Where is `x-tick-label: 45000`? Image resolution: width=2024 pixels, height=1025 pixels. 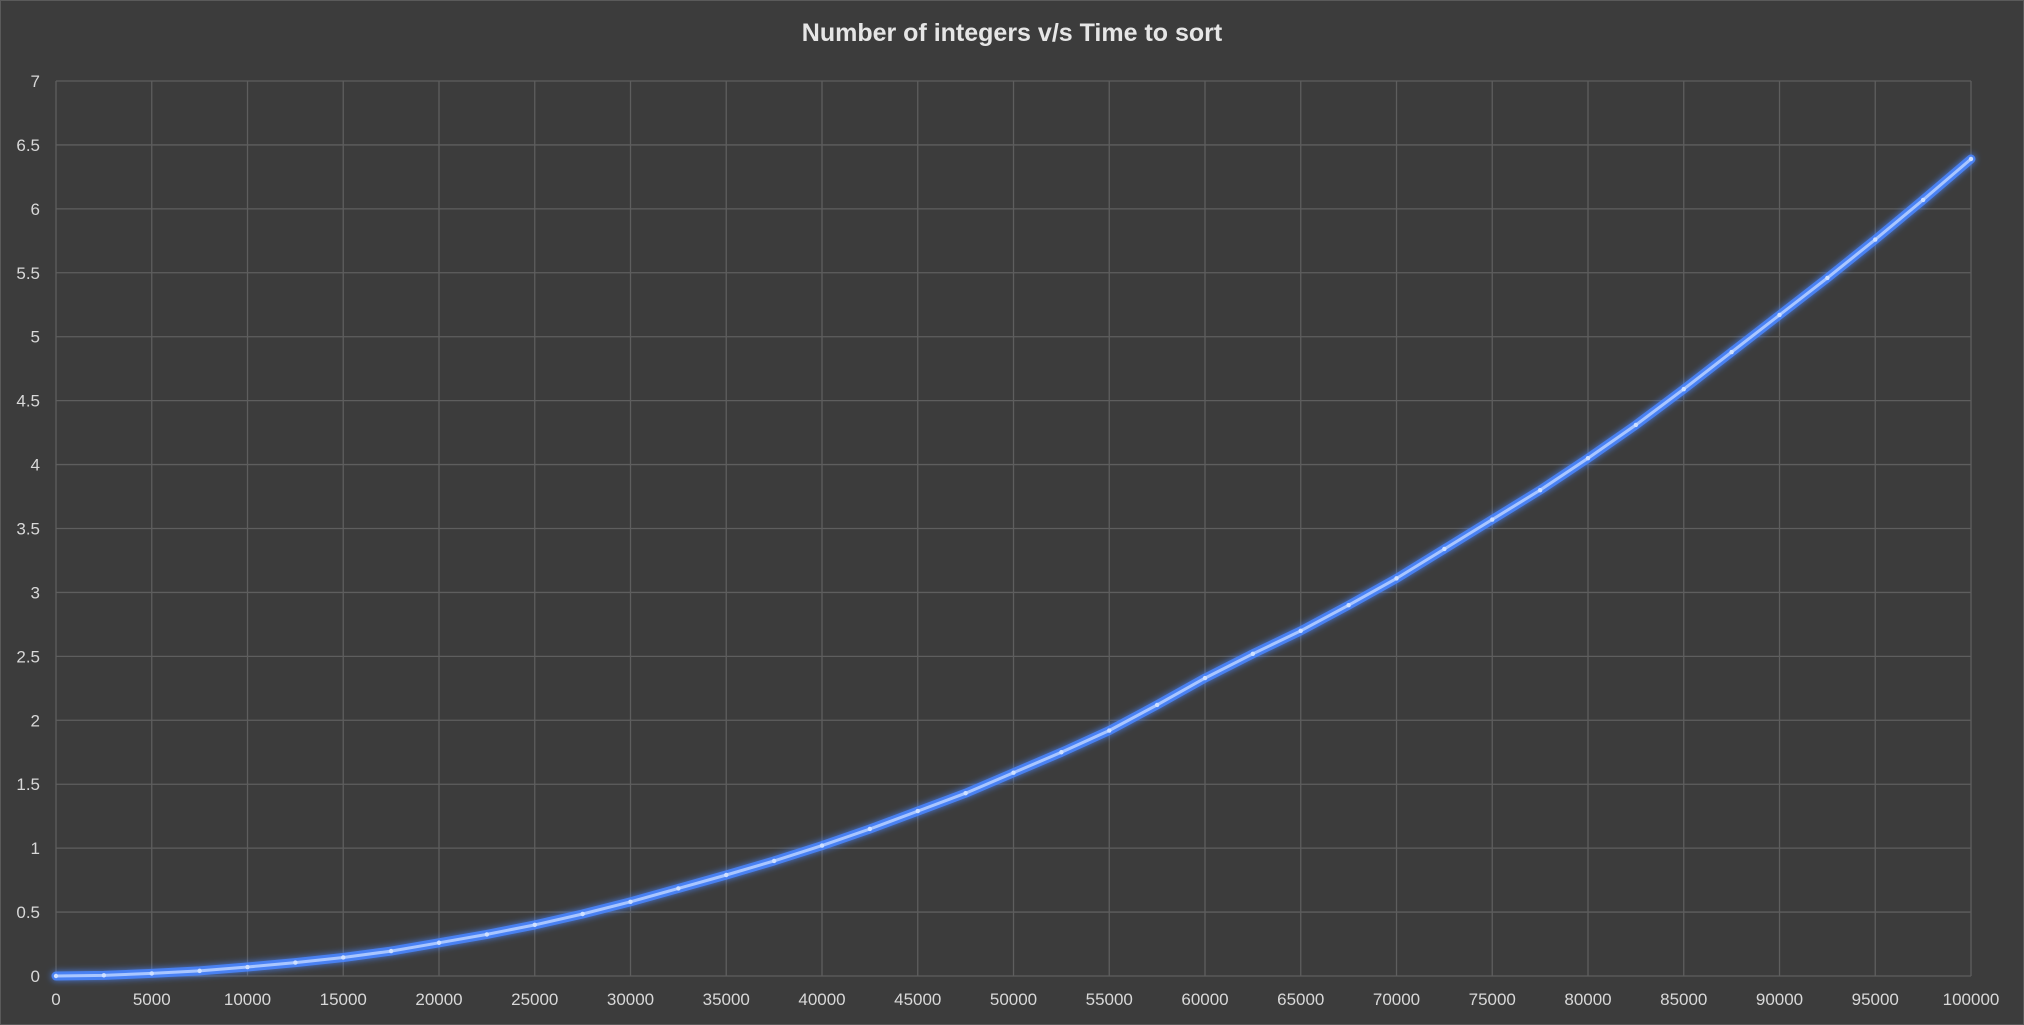 x-tick-label: 45000 is located at coordinates (917, 999).